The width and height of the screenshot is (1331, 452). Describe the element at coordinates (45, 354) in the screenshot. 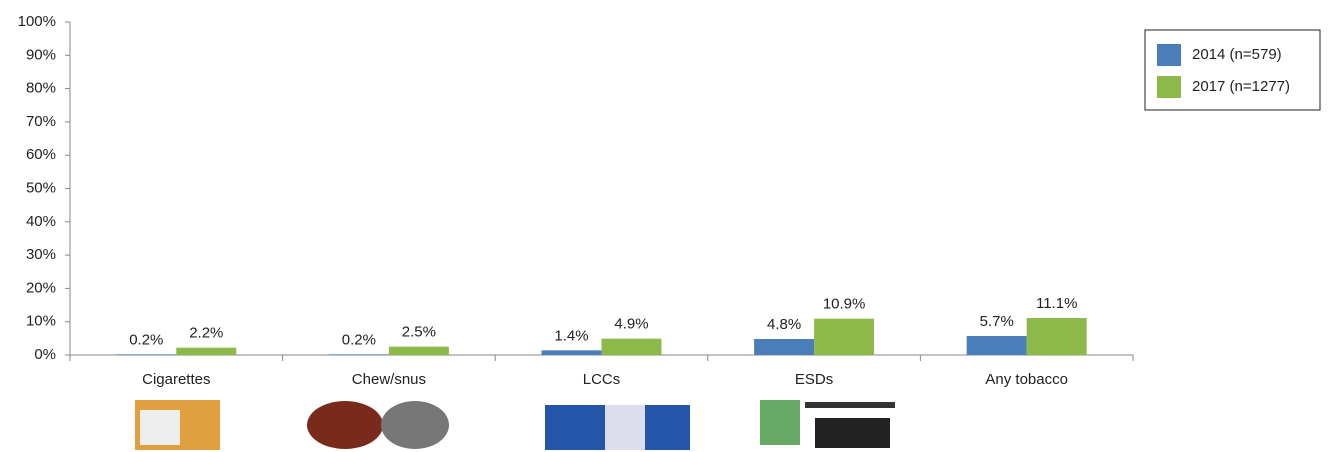

I see `y-tick-label: 0%` at that location.